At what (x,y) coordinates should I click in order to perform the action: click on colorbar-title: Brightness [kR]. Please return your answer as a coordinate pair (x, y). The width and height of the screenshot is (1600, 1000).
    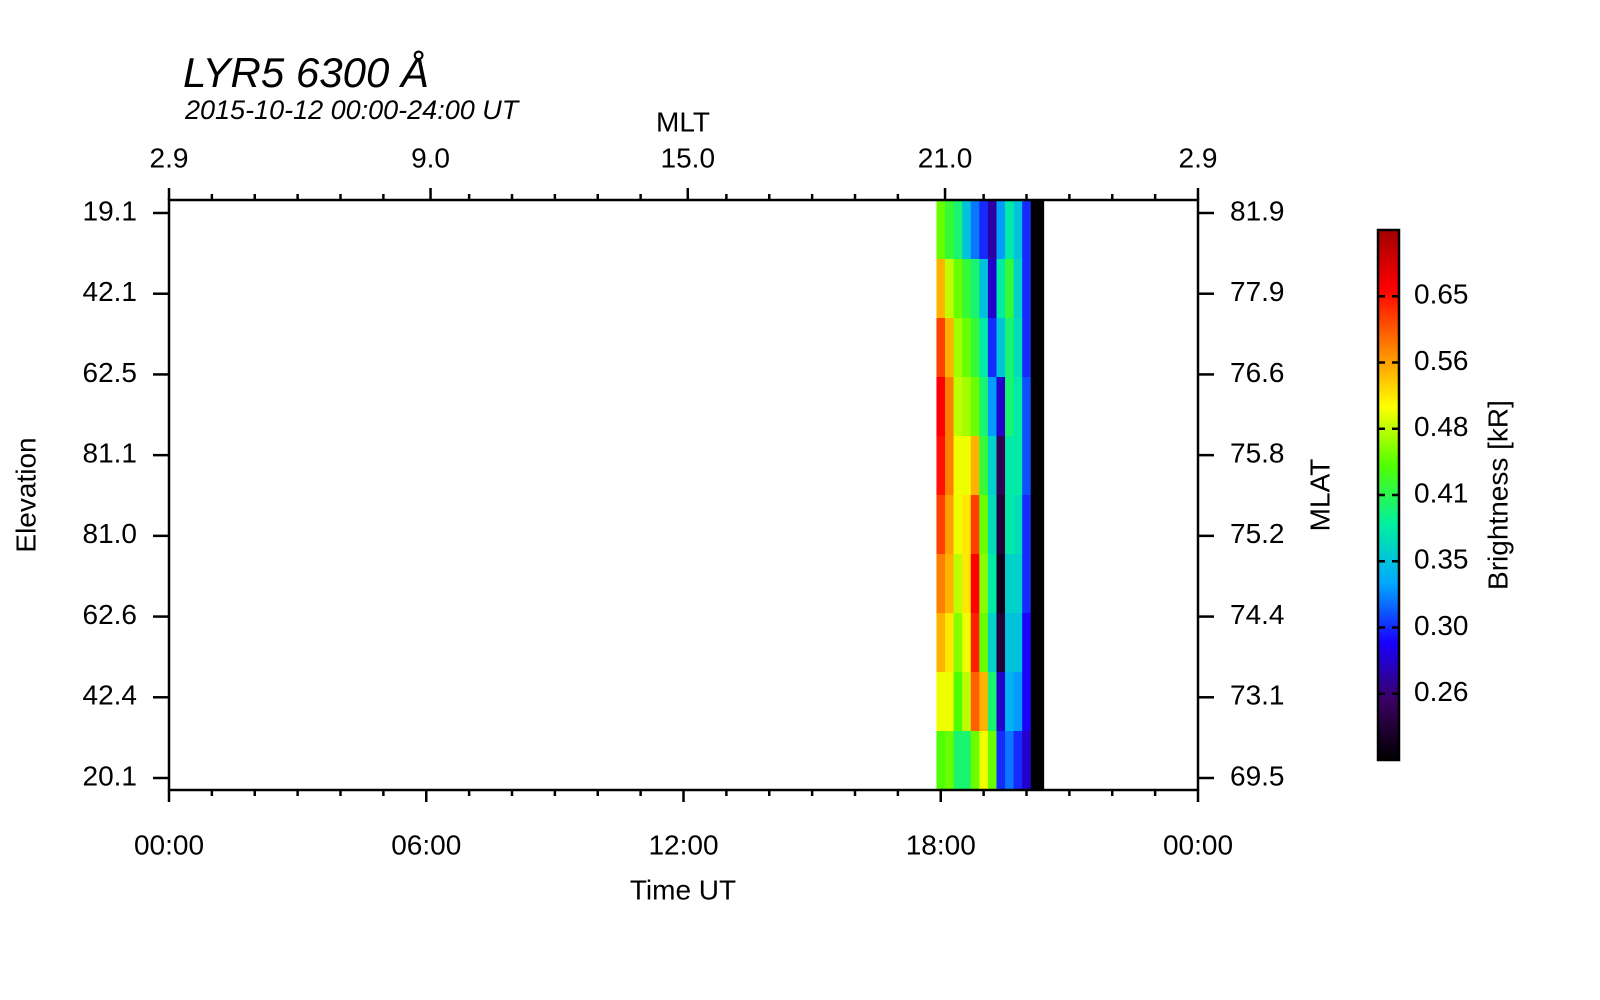
    Looking at the image, I should click on (1497, 495).